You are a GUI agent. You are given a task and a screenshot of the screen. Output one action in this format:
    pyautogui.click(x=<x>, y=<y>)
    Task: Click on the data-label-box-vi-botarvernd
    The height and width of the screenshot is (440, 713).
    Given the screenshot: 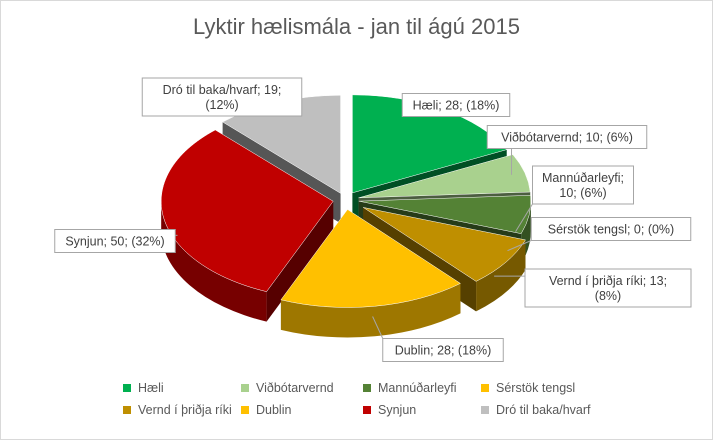 What is the action you would take?
    pyautogui.click(x=567, y=137)
    